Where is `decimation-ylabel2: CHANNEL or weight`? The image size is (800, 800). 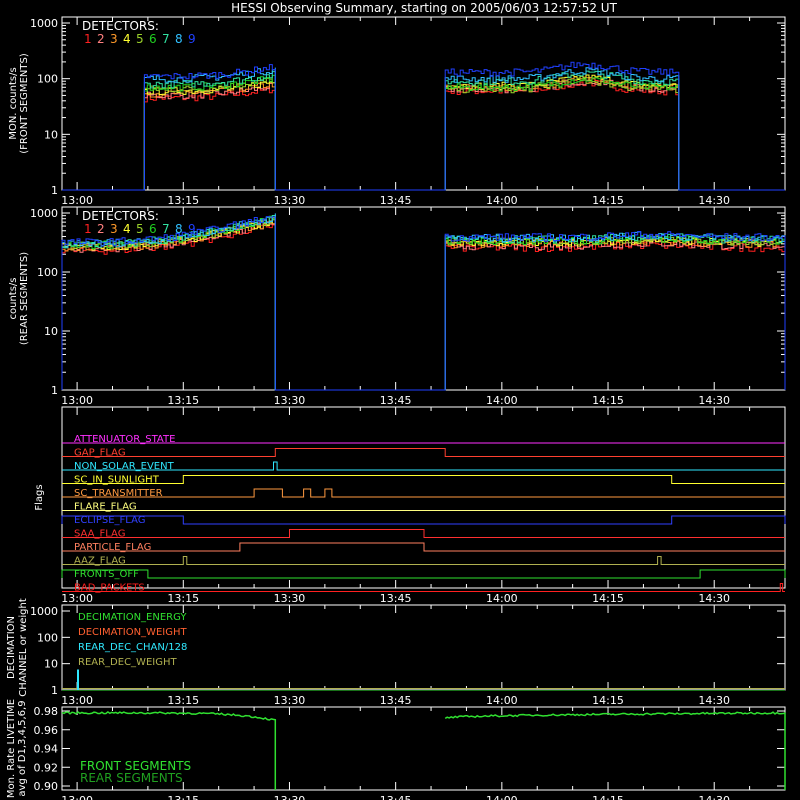 decimation-ylabel2: CHANNEL or weight is located at coordinates (23, 647).